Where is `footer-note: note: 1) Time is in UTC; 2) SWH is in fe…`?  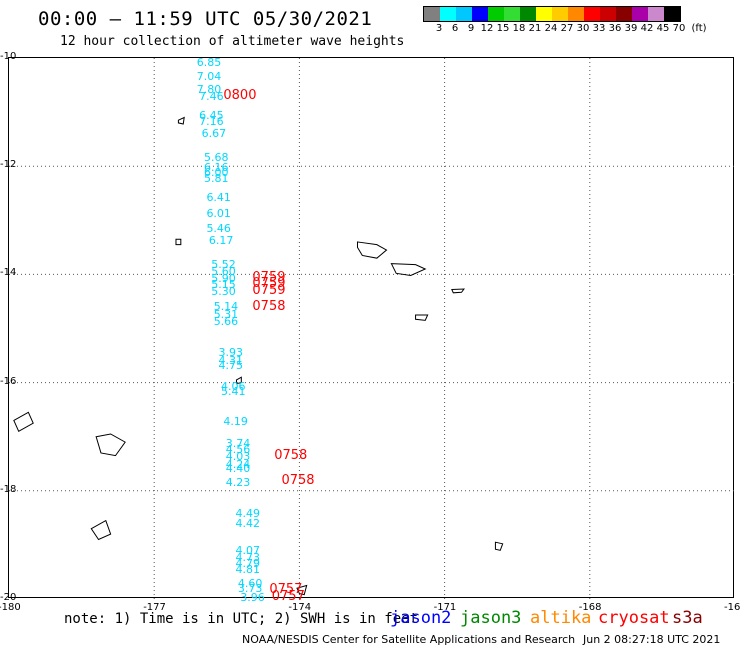
footer-note: note: 1) Time is in UTC; 2) SWH is in fe… is located at coordinates (241, 619).